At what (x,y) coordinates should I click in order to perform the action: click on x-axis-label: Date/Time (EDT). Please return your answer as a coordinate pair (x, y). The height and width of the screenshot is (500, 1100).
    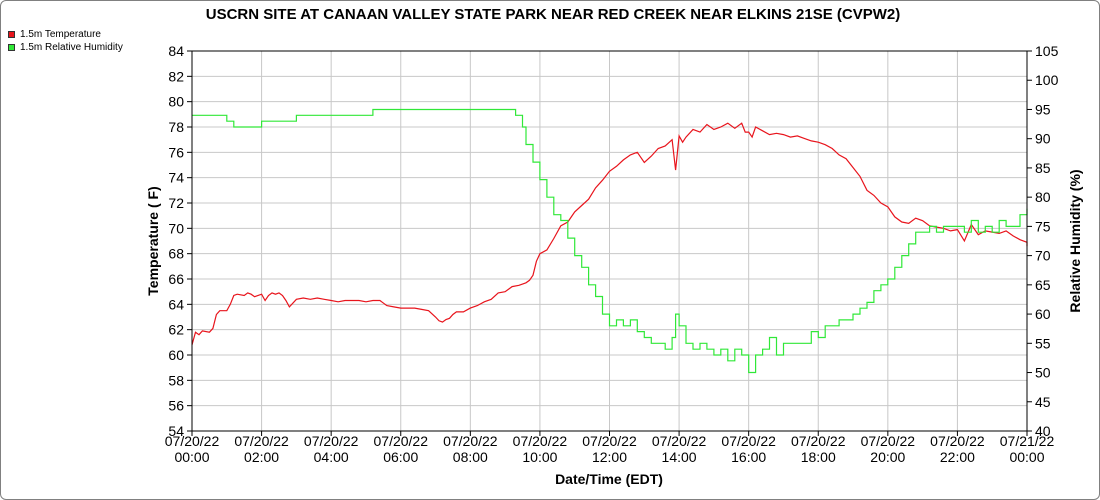
    Looking at the image, I should click on (609, 479).